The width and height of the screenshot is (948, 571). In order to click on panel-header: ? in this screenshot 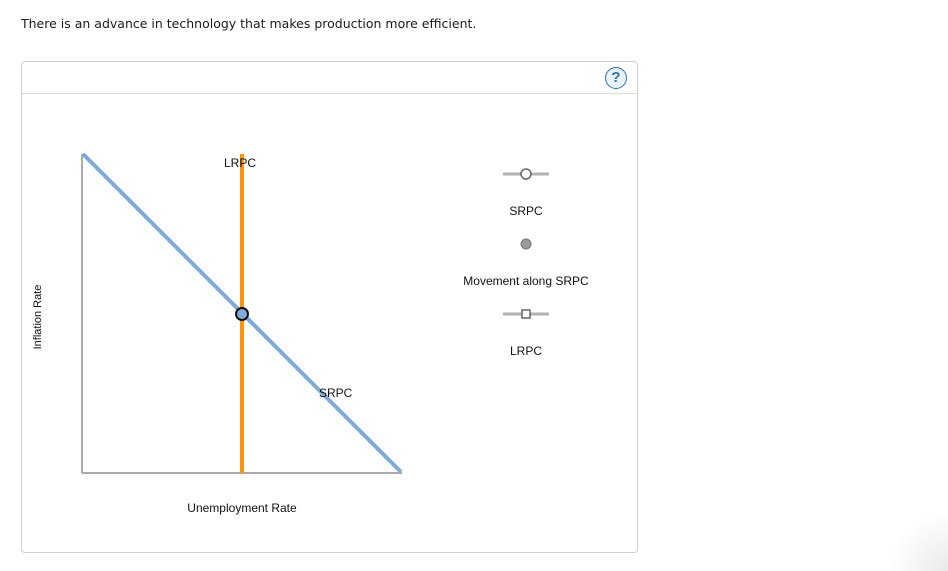, I will do `click(329, 78)`.